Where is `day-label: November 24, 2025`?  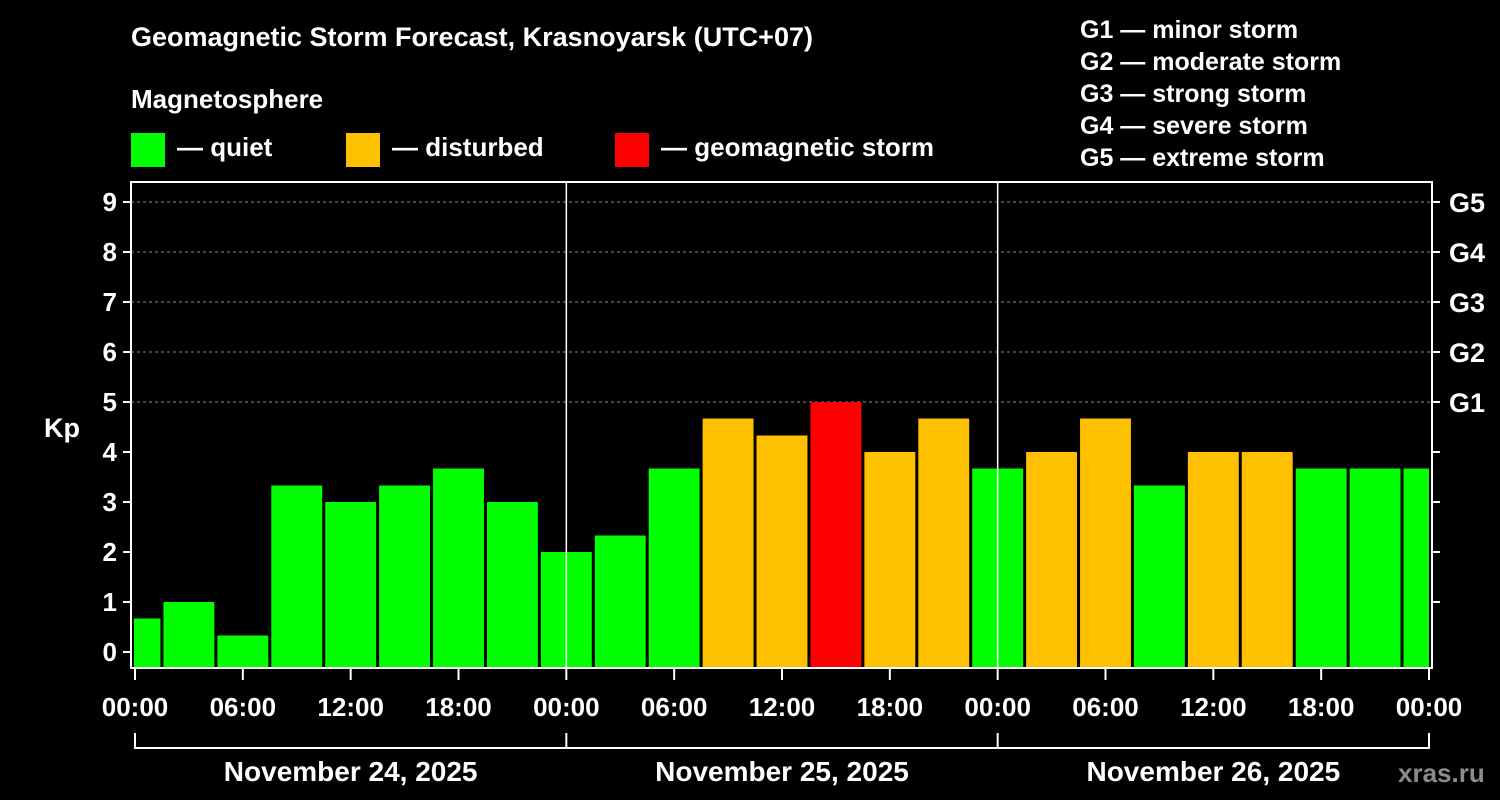
day-label: November 24, 2025 is located at coordinates (351, 771).